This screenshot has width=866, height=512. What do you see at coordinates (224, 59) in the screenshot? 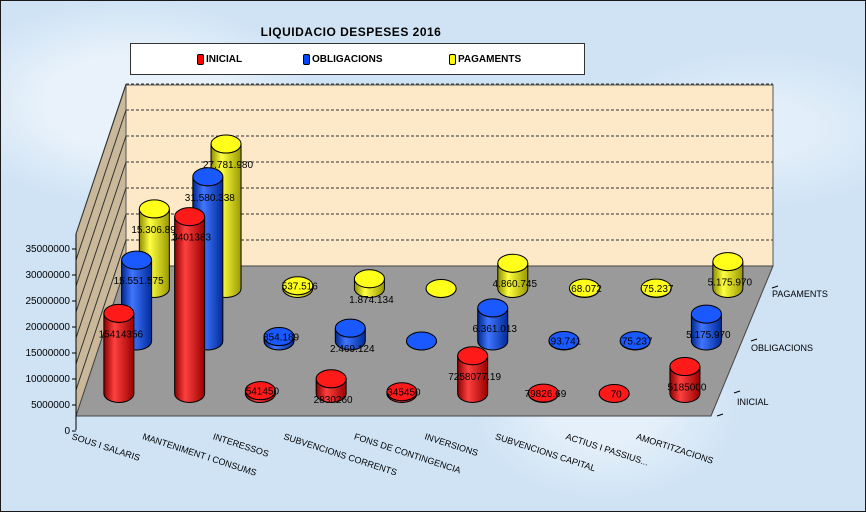
I see `legend-label-inicial: INICIAL` at bounding box center [224, 59].